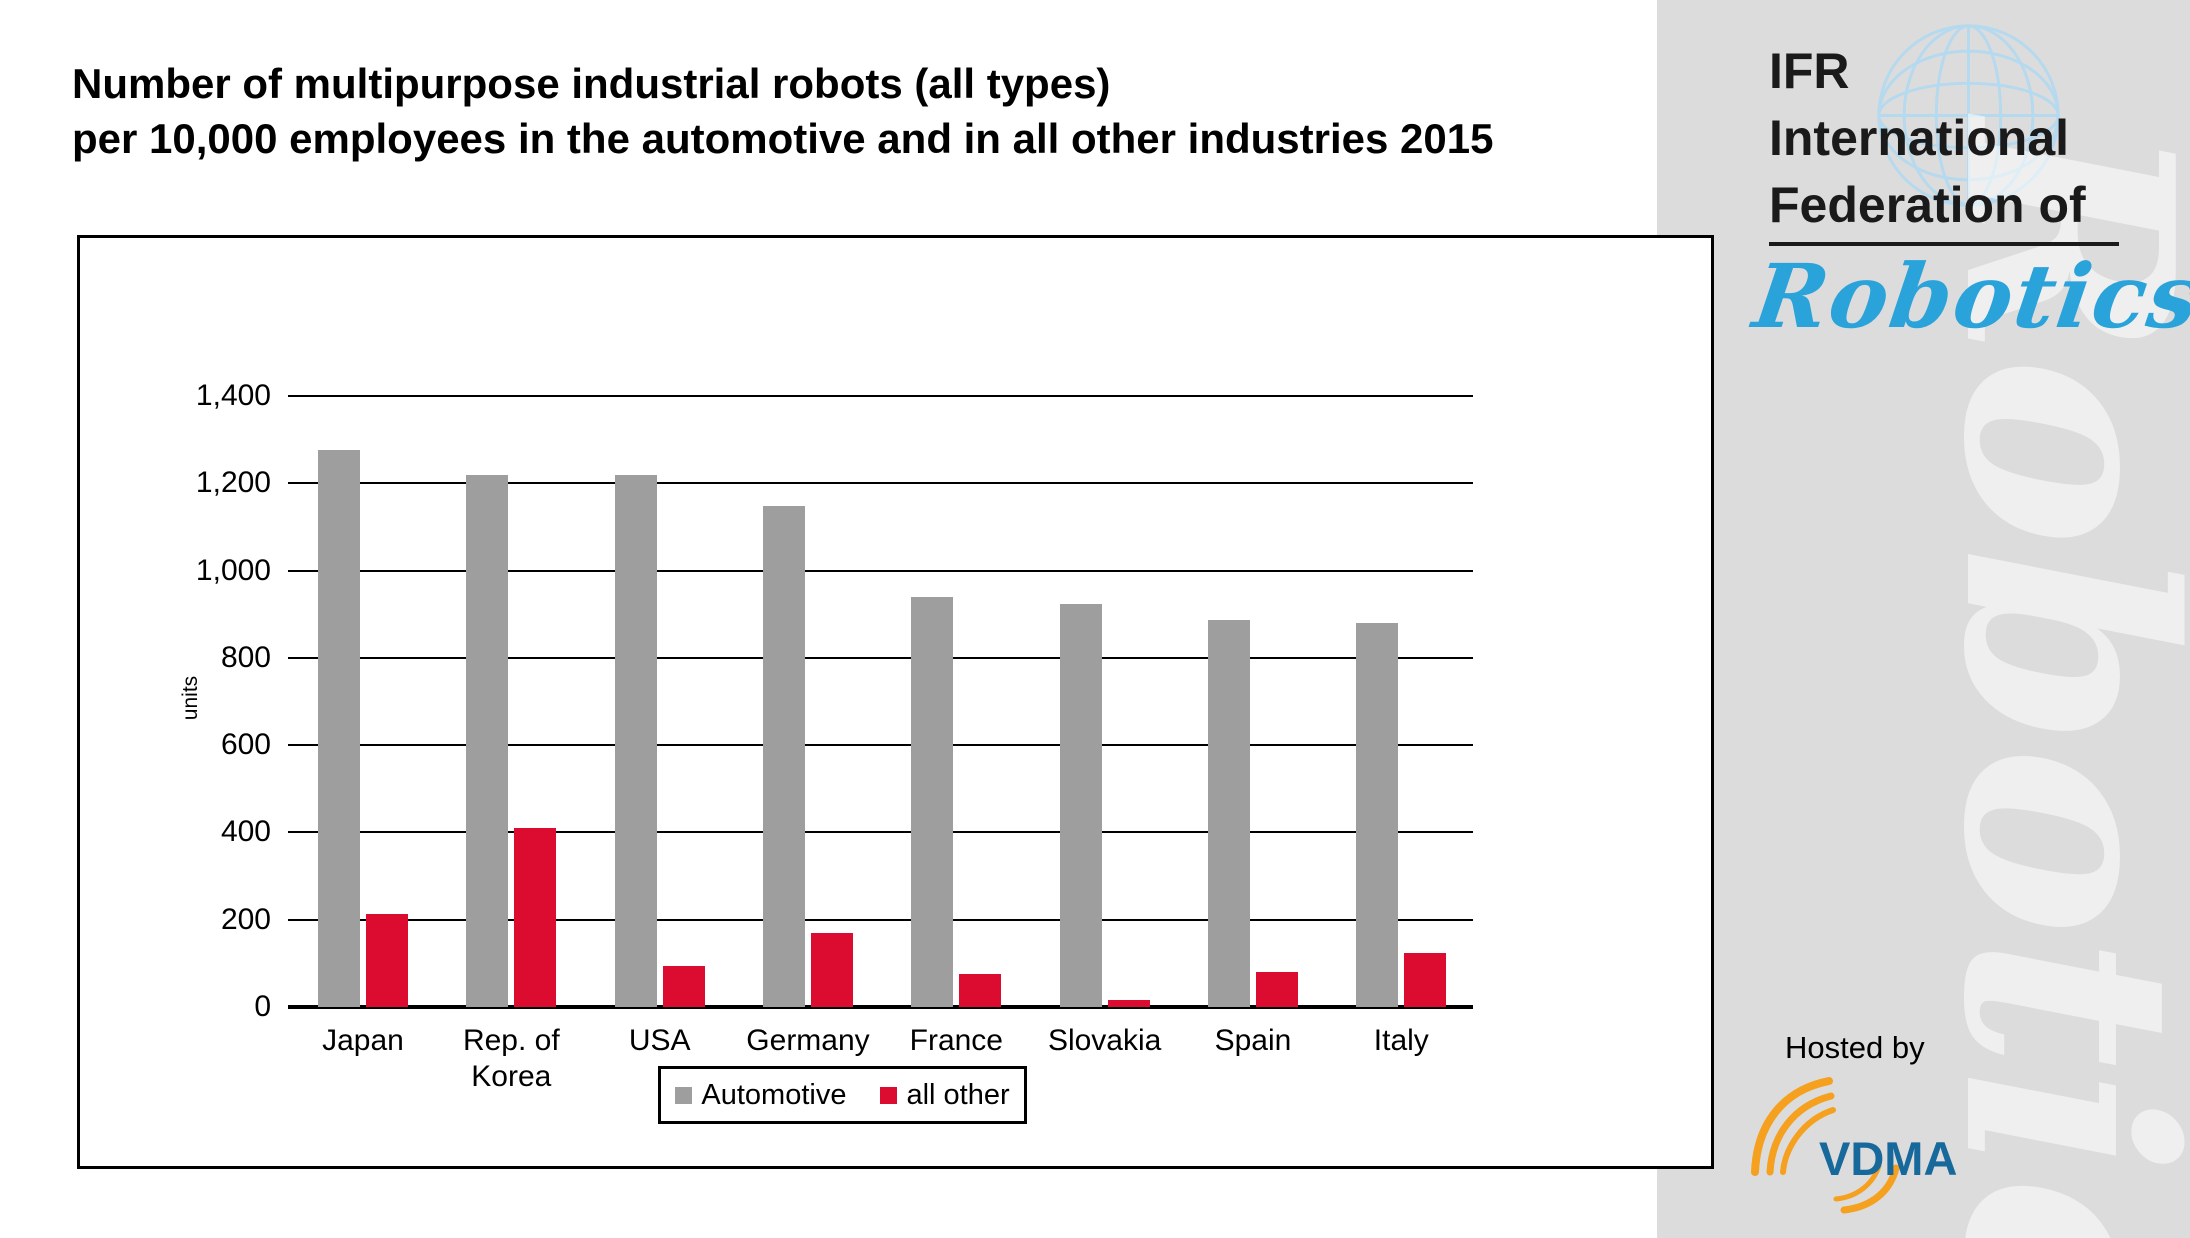 The width and height of the screenshot is (2190, 1238). I want to click on ifr-org-line3: Federation of, so click(1927, 205).